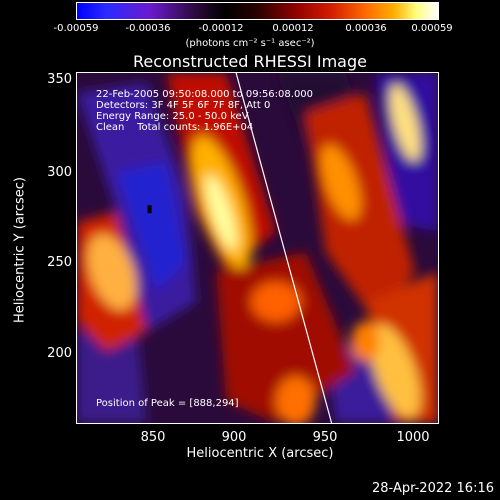 This screenshot has height=500, width=500. Describe the element at coordinates (205, 94) in the screenshot. I see `time-range-text: 22-Feb-2005 09:50:08.000 to 09:56:08.000` at that location.